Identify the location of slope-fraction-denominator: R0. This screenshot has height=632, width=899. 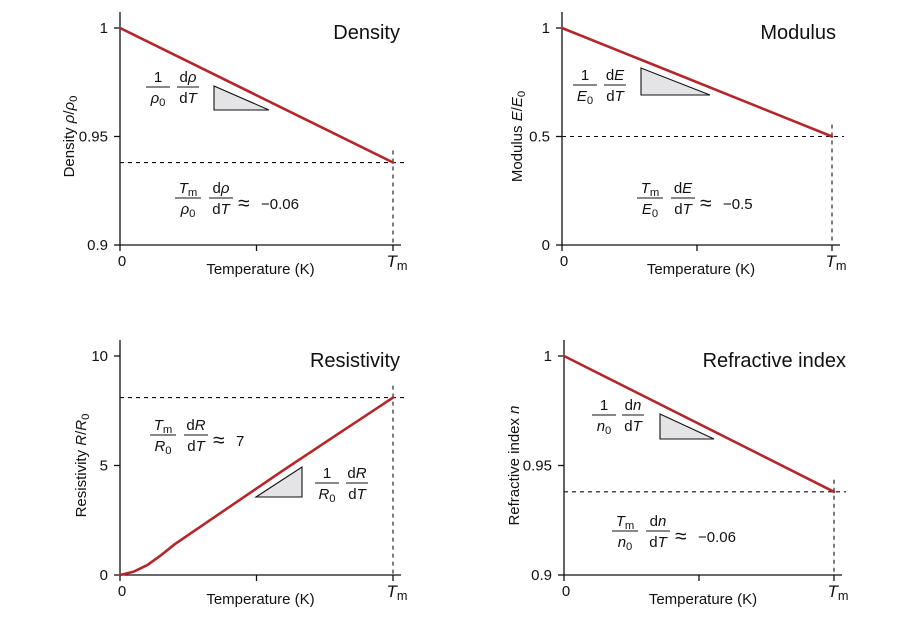
(326, 495).